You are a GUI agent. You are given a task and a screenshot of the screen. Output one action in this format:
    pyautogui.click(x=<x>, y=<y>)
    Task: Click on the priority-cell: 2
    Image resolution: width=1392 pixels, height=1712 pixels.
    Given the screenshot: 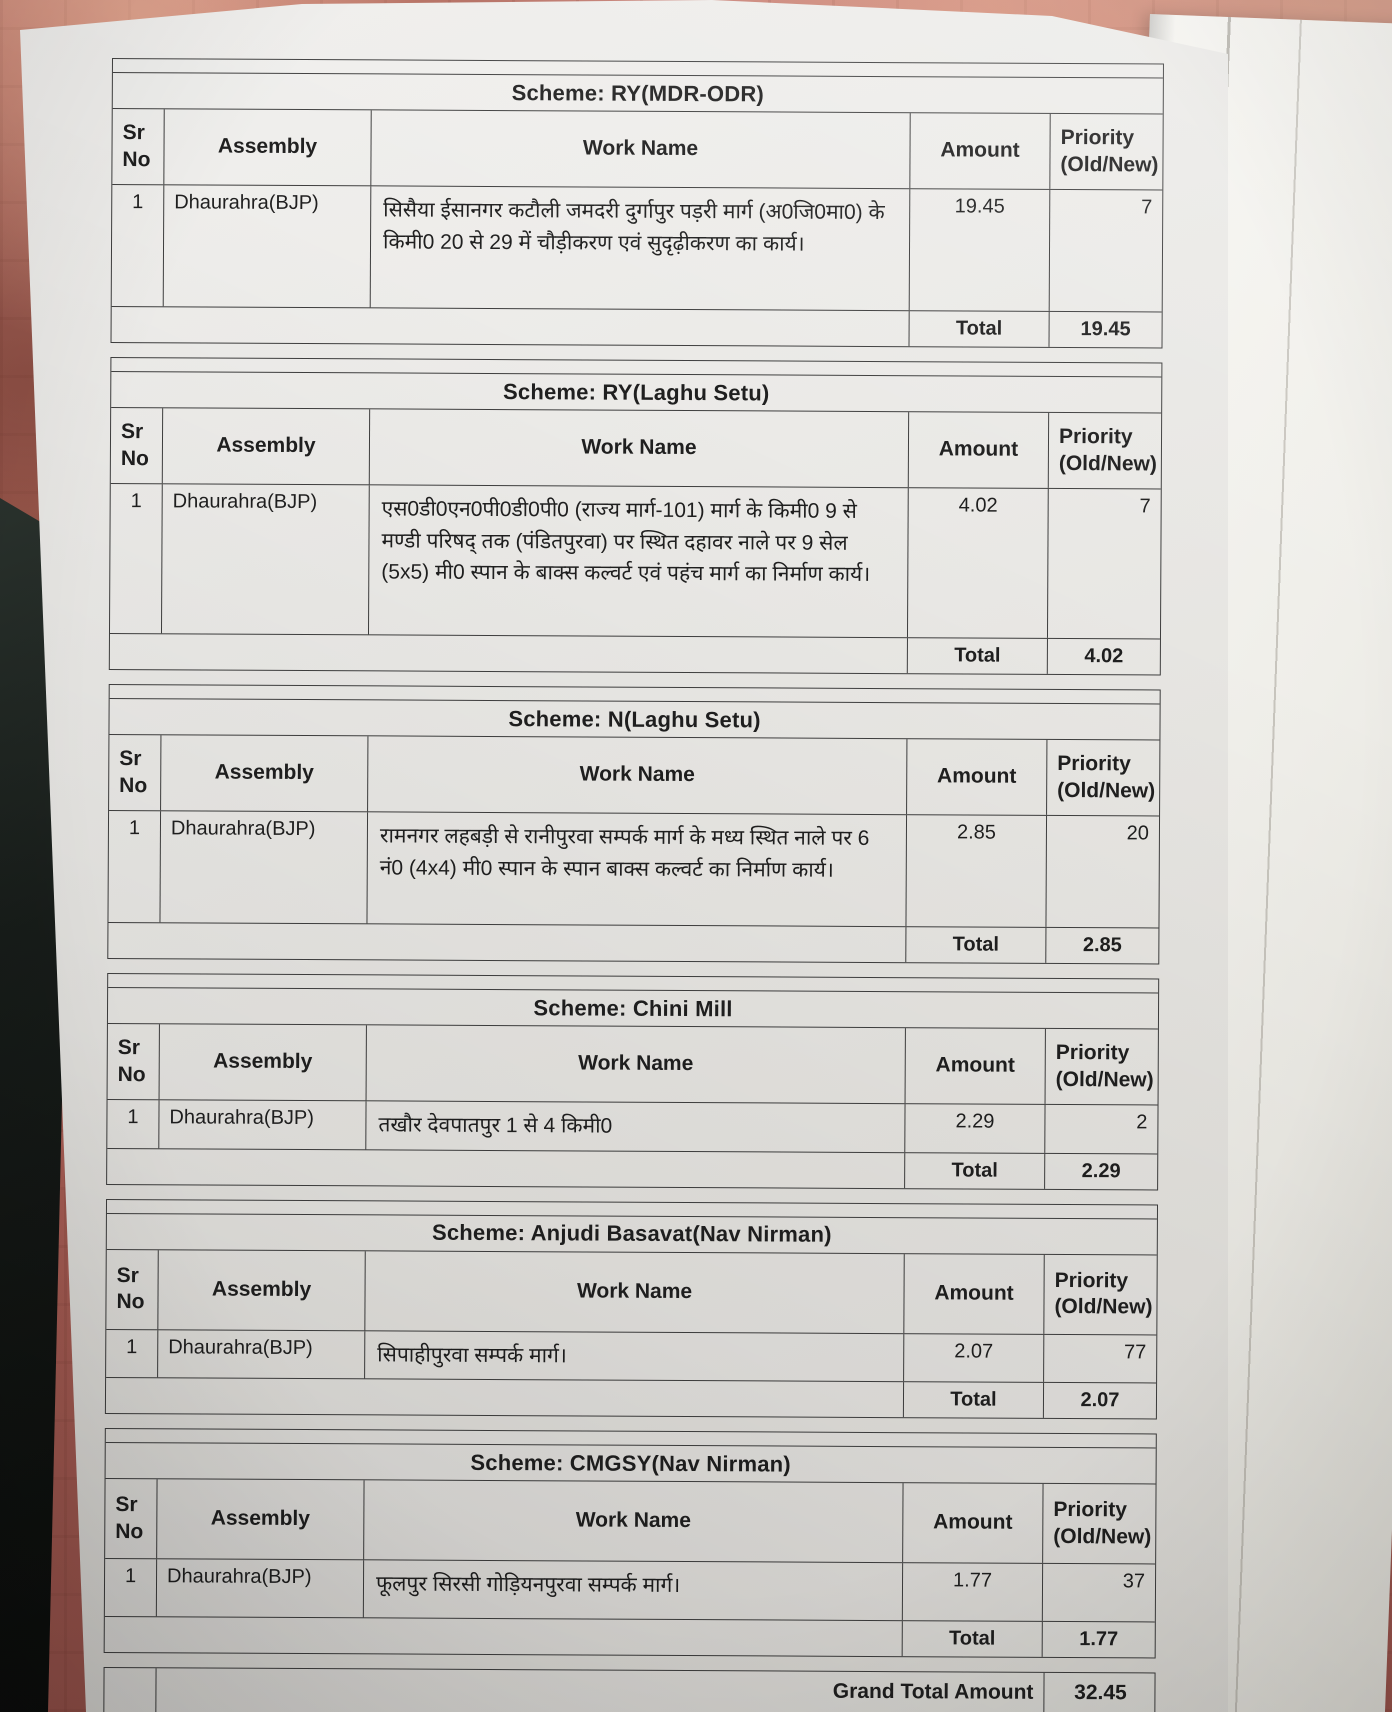 What is the action you would take?
    pyautogui.click(x=1142, y=1122)
    